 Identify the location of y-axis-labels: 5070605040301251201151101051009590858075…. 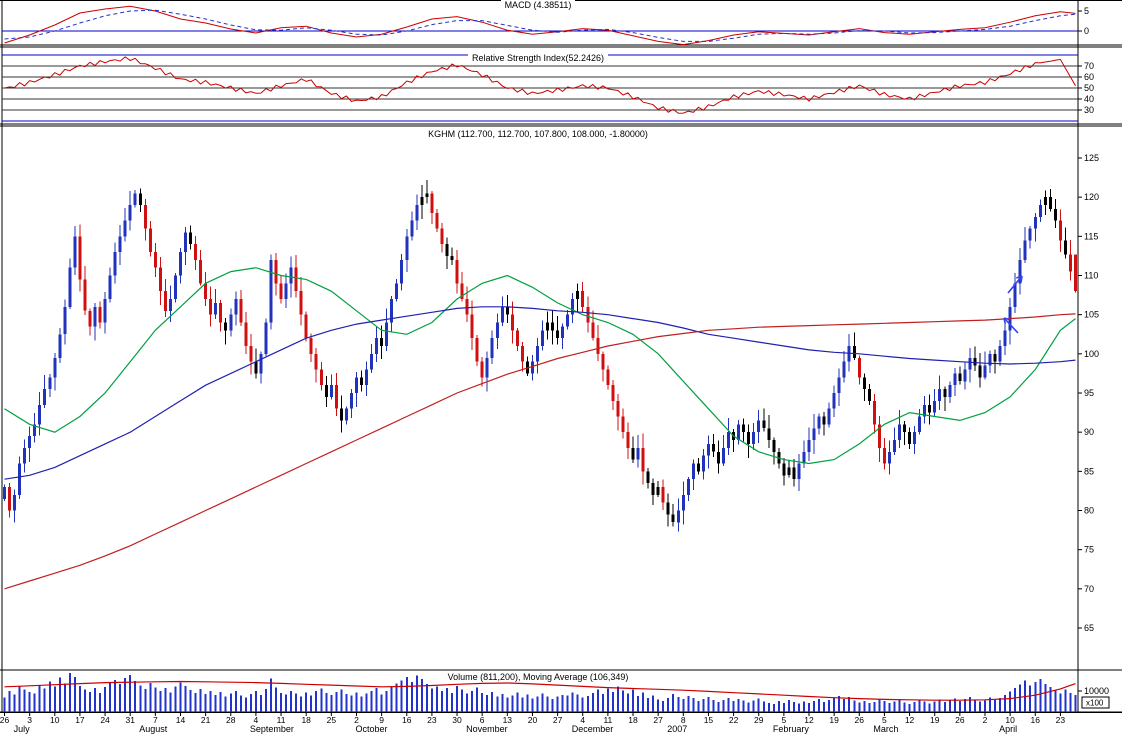
(1094, 357).